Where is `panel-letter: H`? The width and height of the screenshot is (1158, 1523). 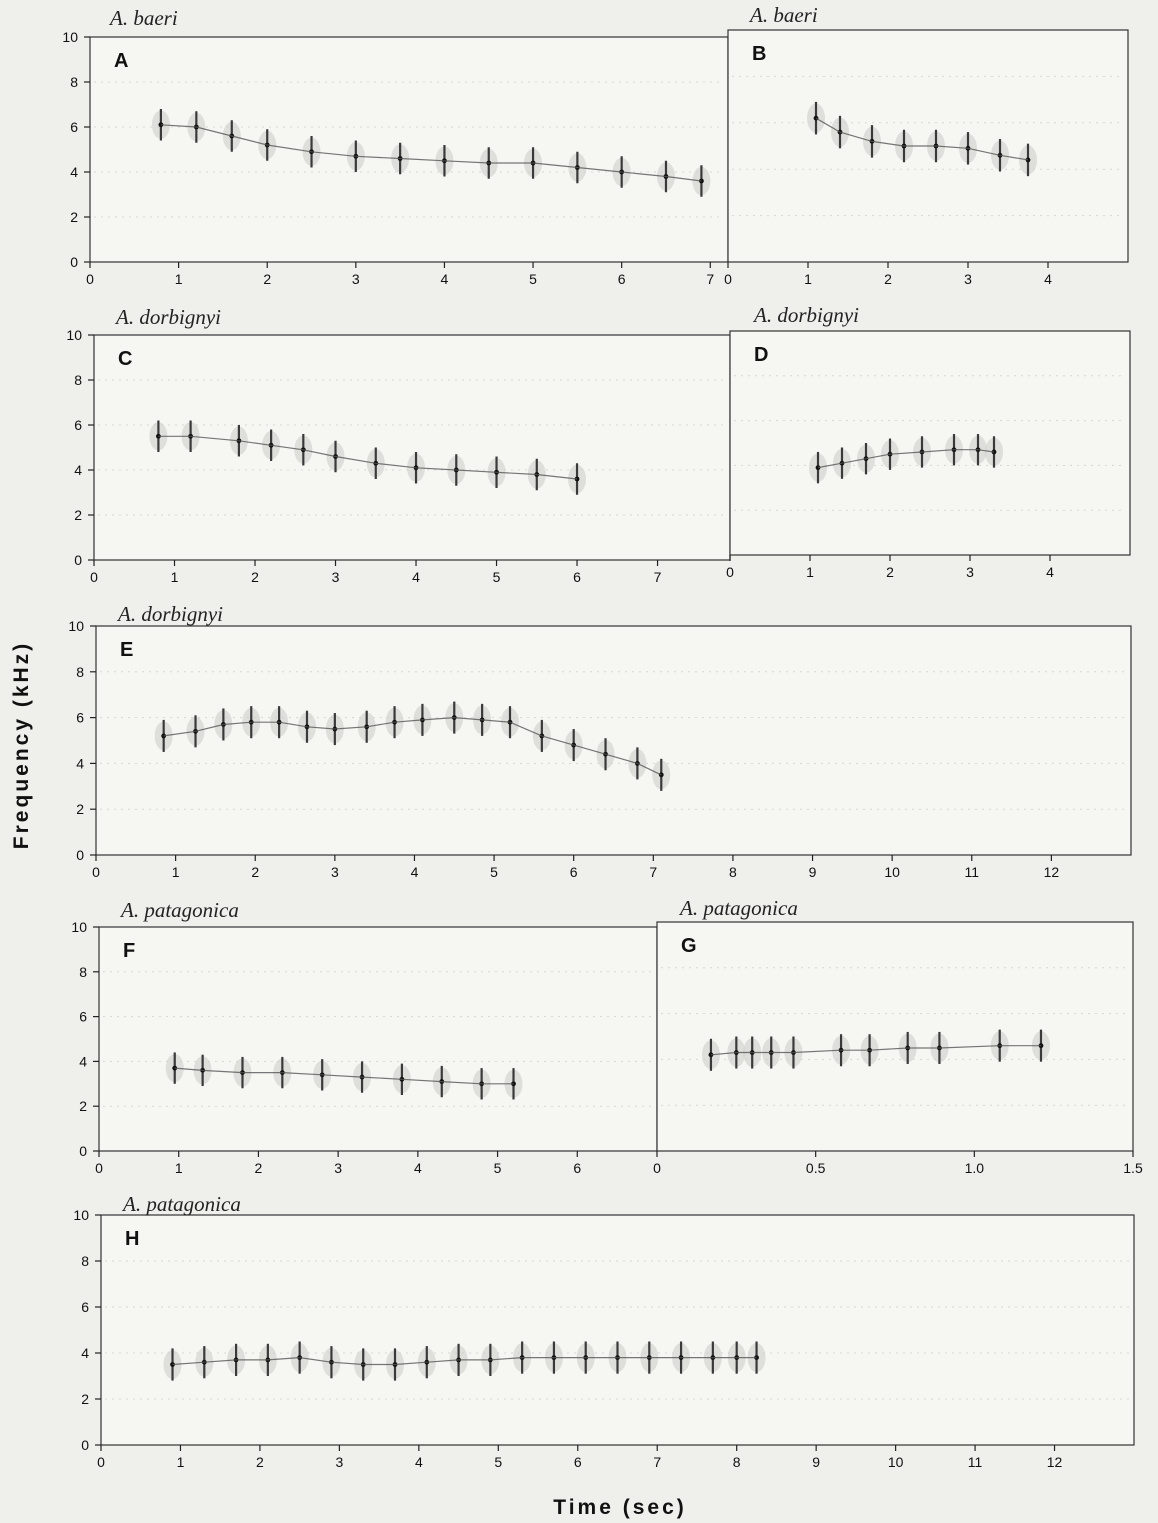 panel-letter: H is located at coordinates (132, 1239).